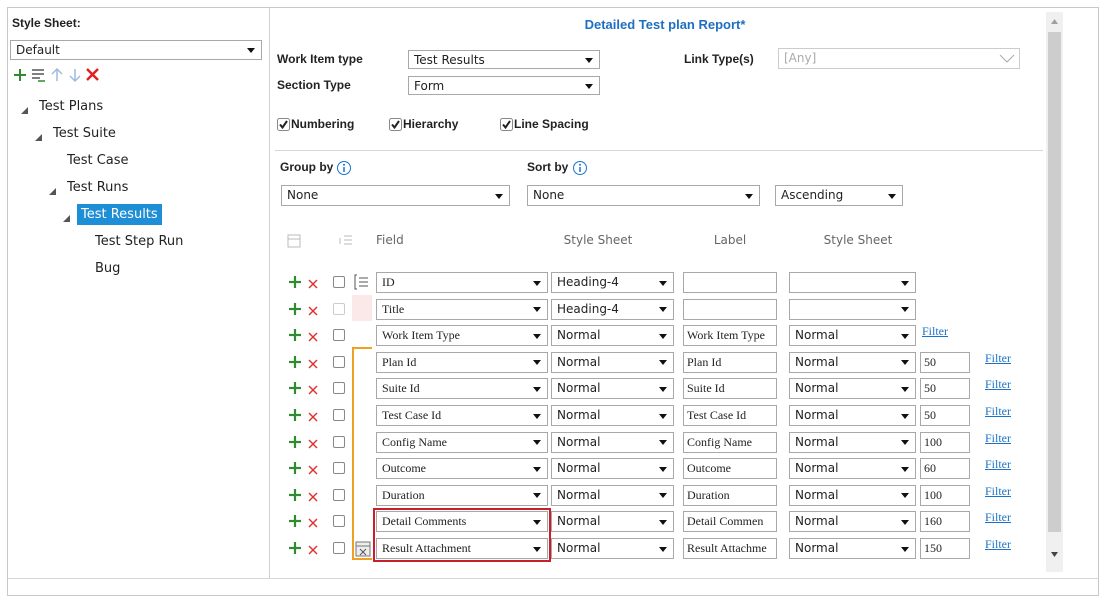 Image resolution: width=1106 pixels, height=598 pixels. I want to click on label-input: Work Item Type, so click(730, 336).